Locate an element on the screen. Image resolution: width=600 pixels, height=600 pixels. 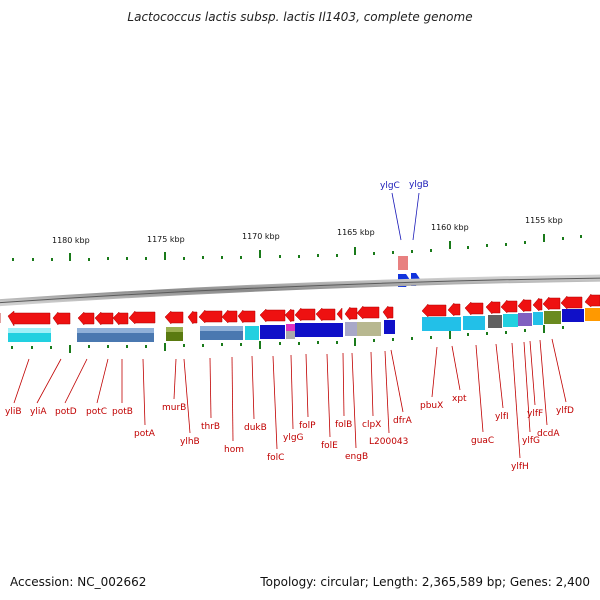
scale-label-1170: 1170 kbp is located at coordinates (261, 236).